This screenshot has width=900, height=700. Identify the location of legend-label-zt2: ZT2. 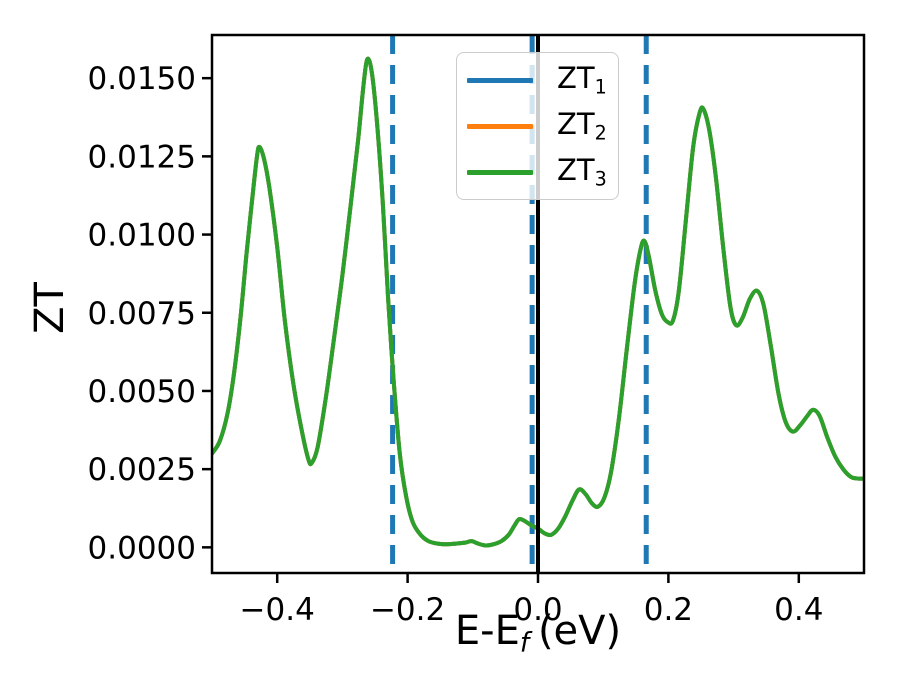
(582, 125).